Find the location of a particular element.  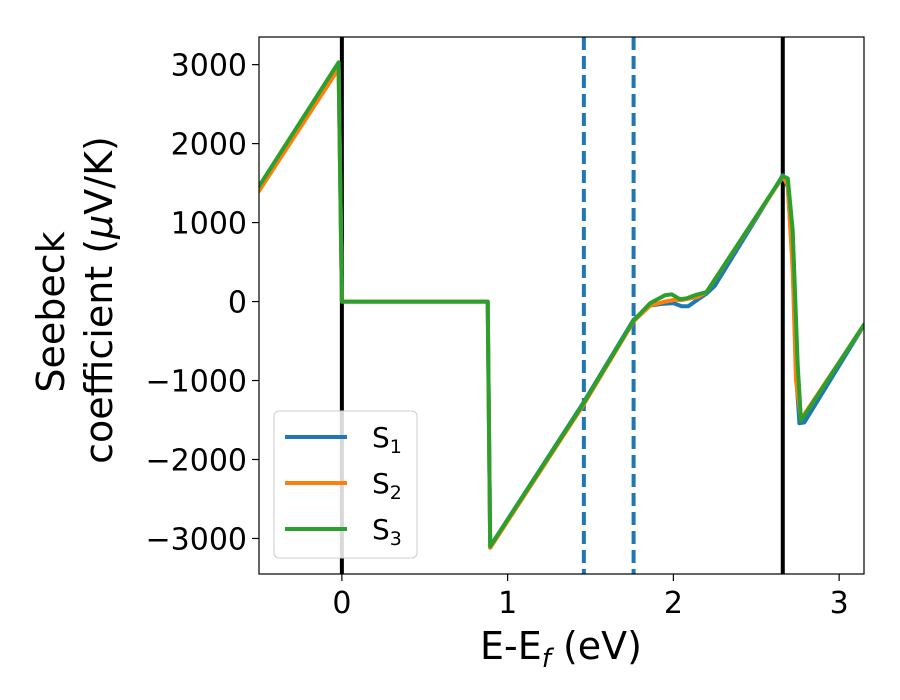

x-axis-title: E-Ef (eV) is located at coordinates (561, 649).